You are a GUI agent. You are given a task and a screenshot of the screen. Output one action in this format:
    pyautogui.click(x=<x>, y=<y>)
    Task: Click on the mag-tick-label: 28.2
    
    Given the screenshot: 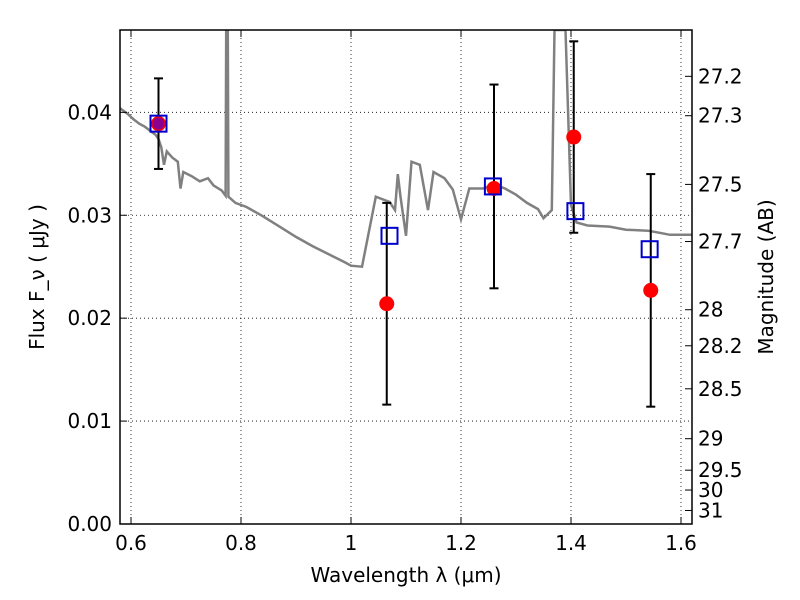 What is the action you would take?
    pyautogui.click(x=720, y=346)
    